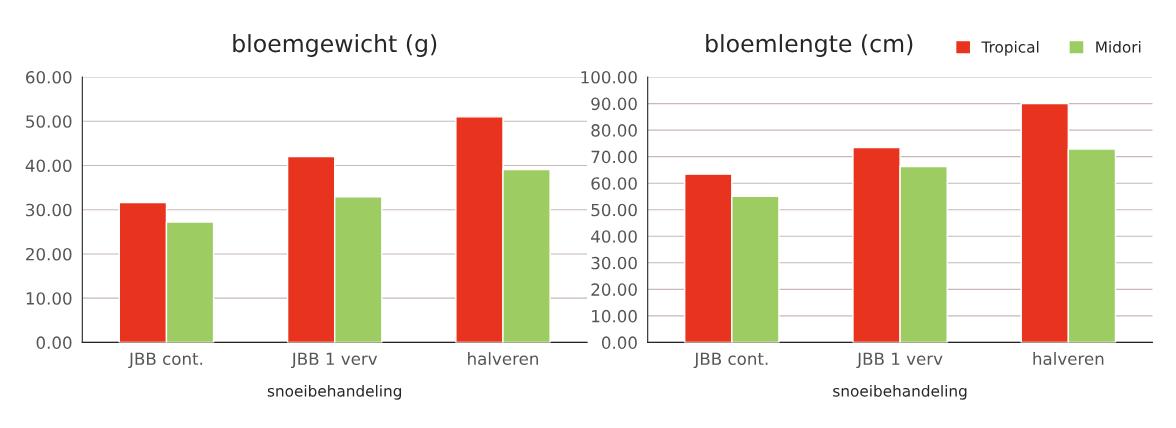 The height and width of the screenshot is (428, 1176). Describe the element at coordinates (614, 130) in the screenshot. I see `y-tick-label: 80.00` at that location.